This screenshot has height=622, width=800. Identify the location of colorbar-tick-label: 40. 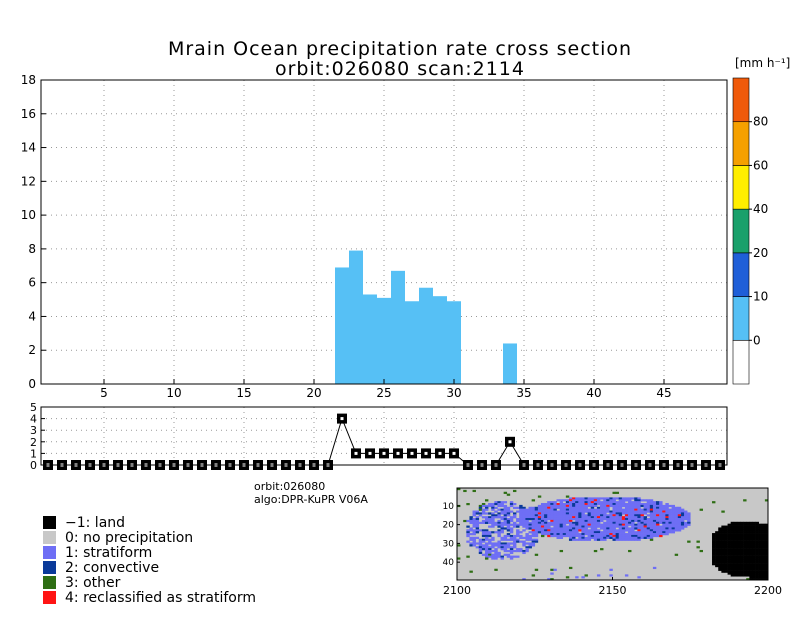
(760, 209).